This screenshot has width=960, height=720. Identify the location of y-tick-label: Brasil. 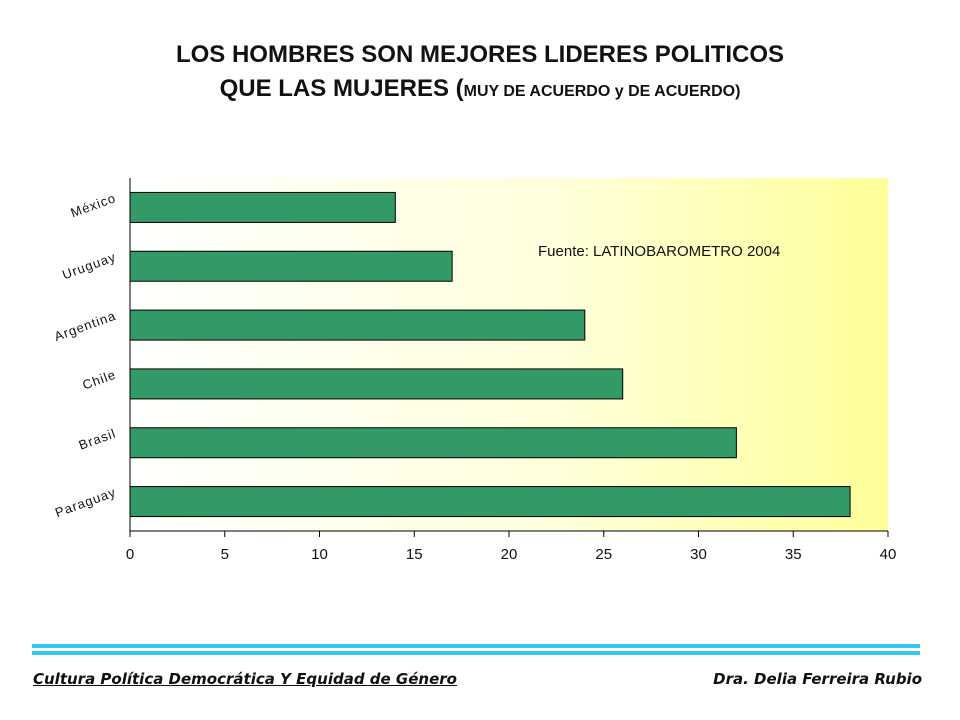
(97, 438).